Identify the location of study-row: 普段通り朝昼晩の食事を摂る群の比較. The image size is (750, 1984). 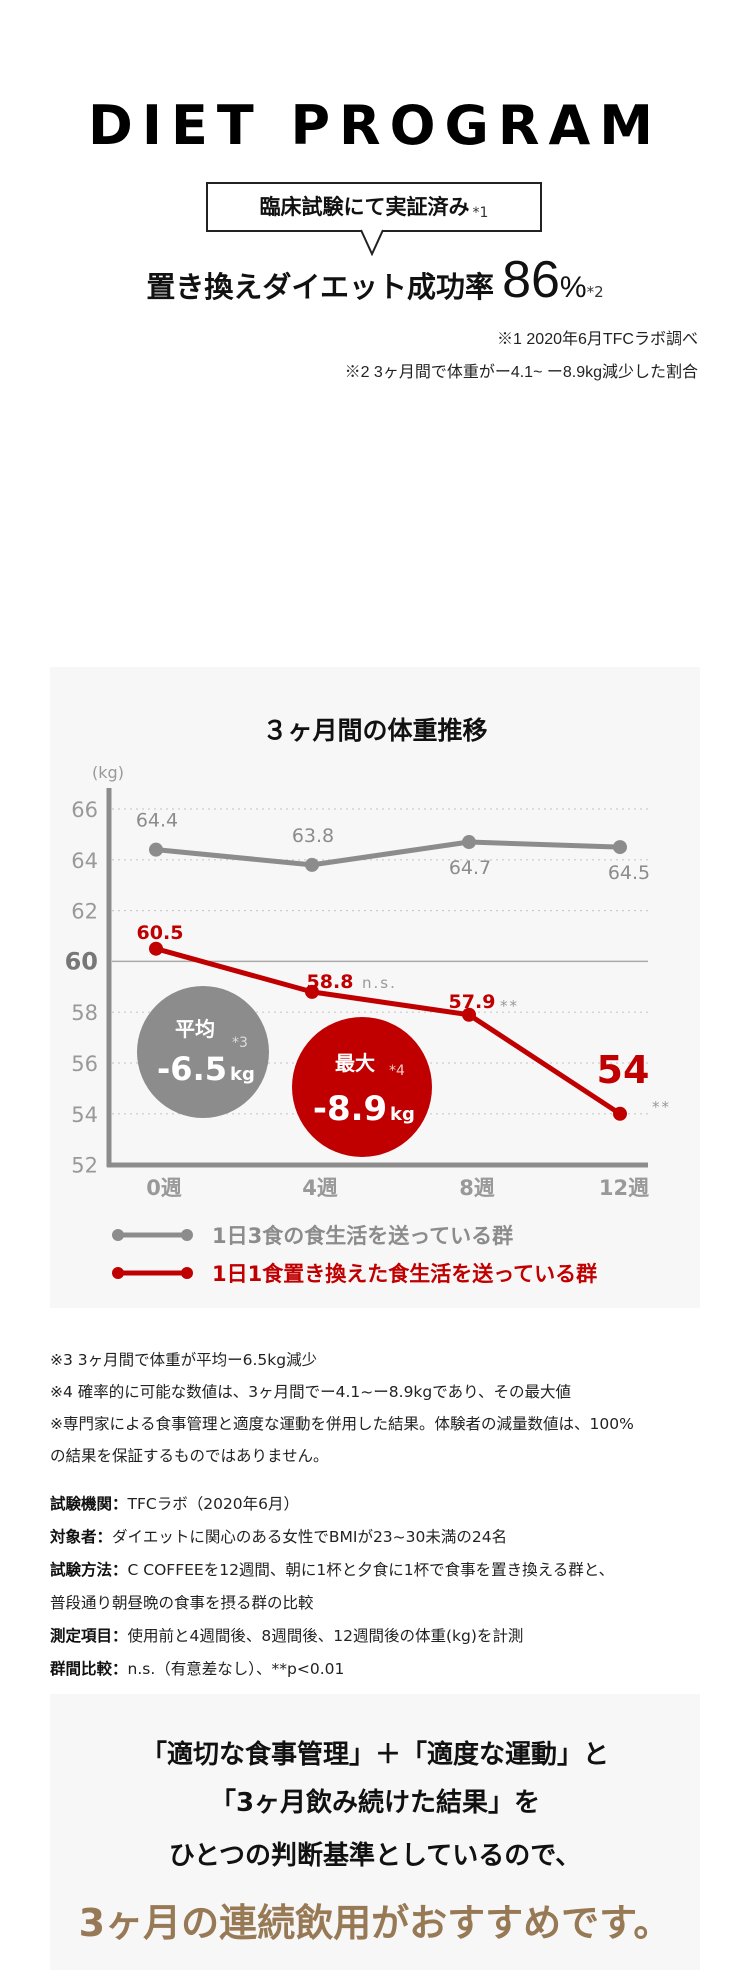
(182, 1603).